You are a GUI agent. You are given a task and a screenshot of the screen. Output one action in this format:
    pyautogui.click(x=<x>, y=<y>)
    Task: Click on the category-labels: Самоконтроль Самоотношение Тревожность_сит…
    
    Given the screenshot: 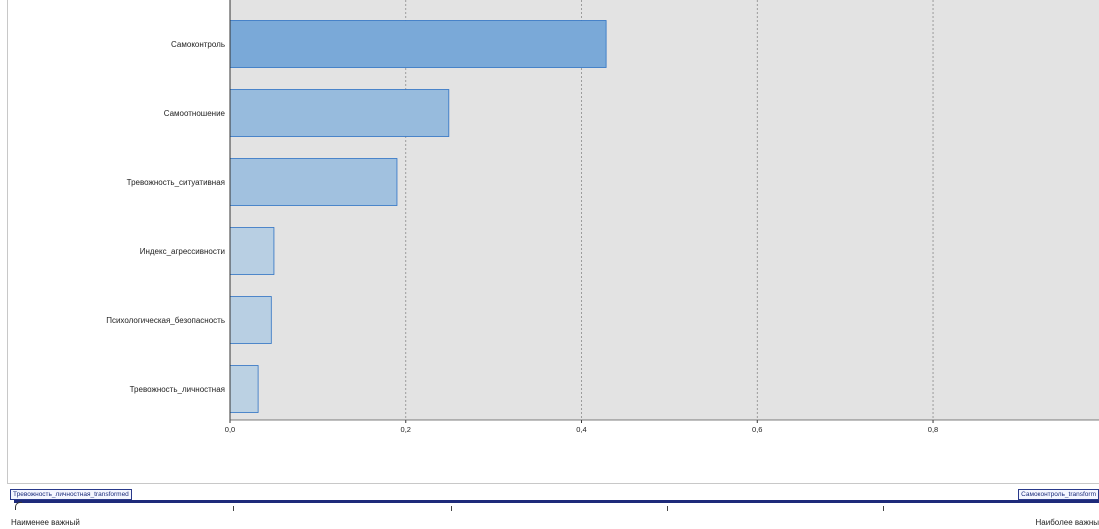 What is the action you would take?
    pyautogui.click(x=165, y=217)
    